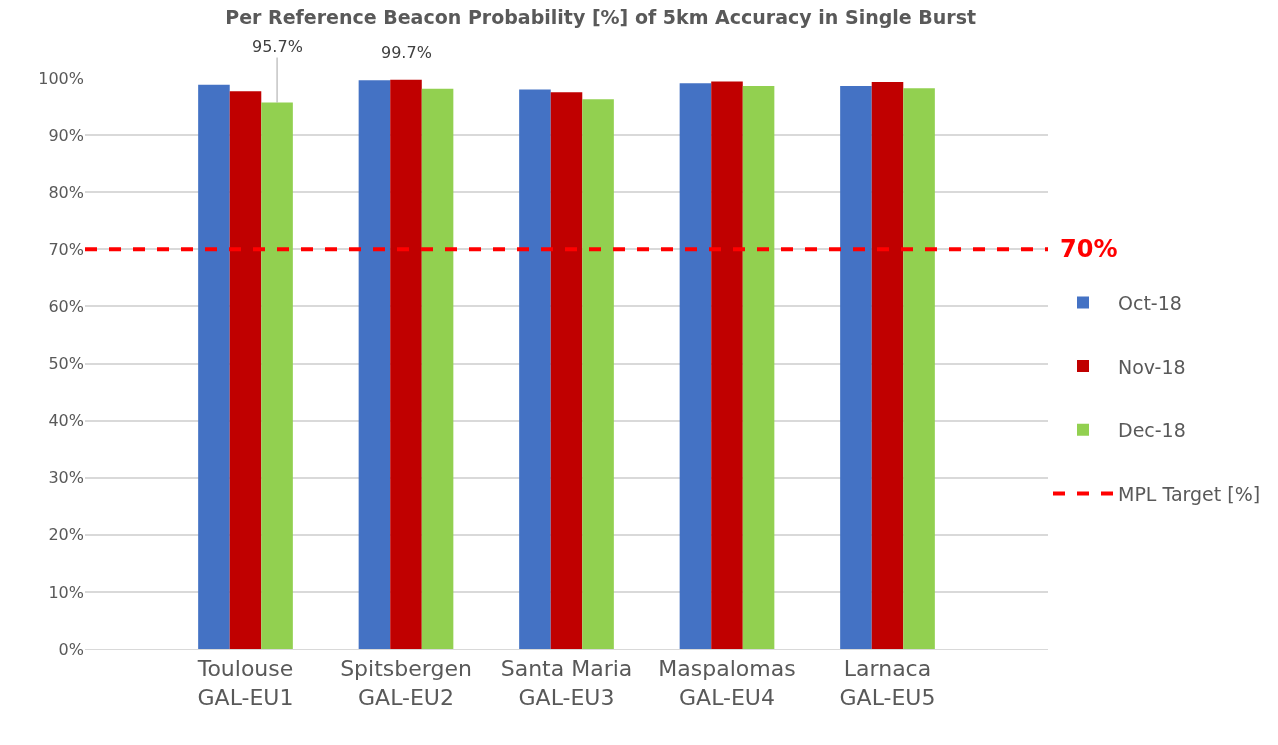 The height and width of the screenshot is (745, 1278). I want to click on y-tick-label: 50%, so click(66, 364).